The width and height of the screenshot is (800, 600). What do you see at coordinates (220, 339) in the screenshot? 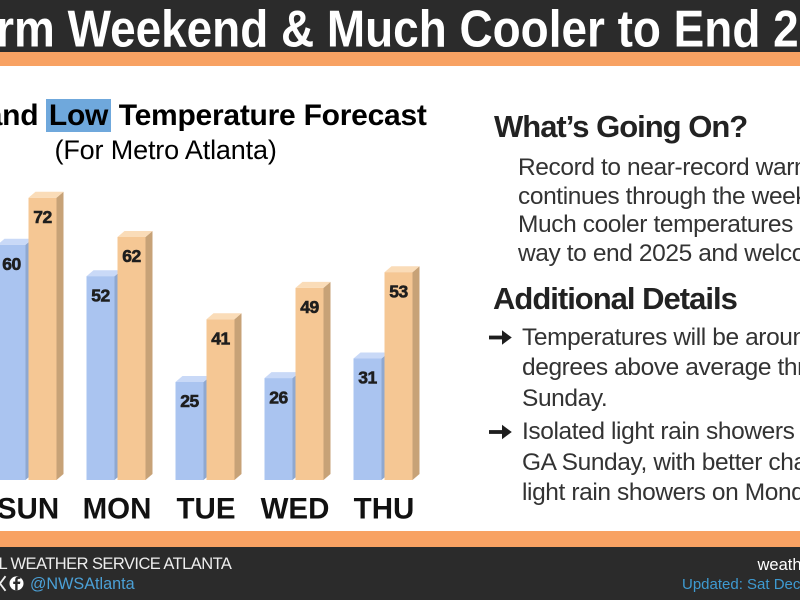
I see `svg-text: 41` at bounding box center [220, 339].